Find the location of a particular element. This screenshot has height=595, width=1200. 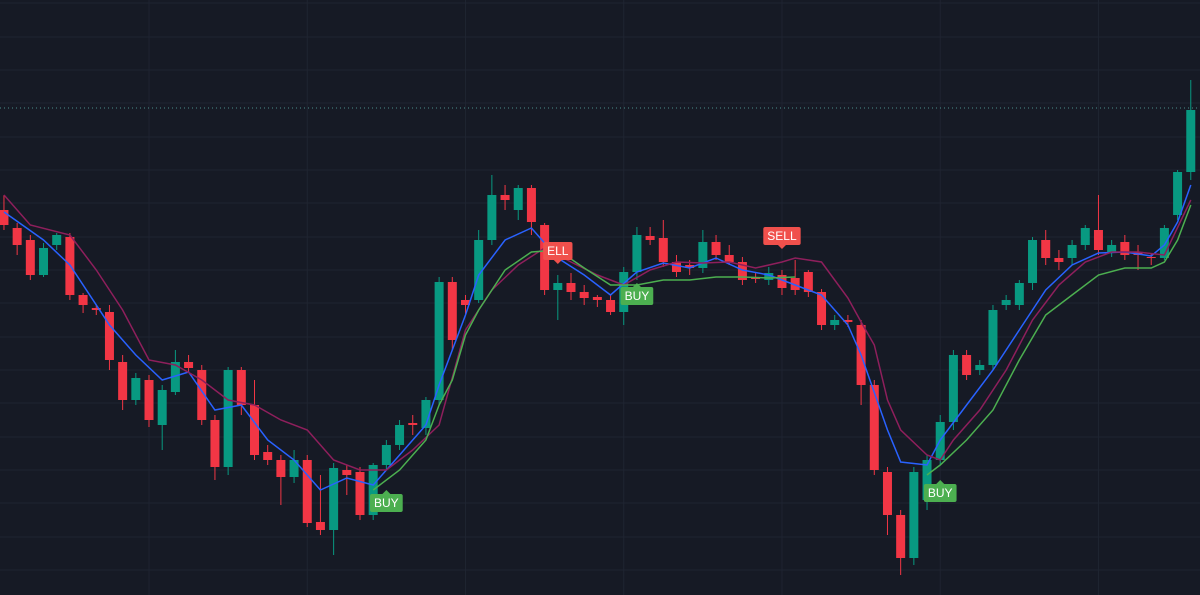

signal-label: SELL is located at coordinates (782, 238).